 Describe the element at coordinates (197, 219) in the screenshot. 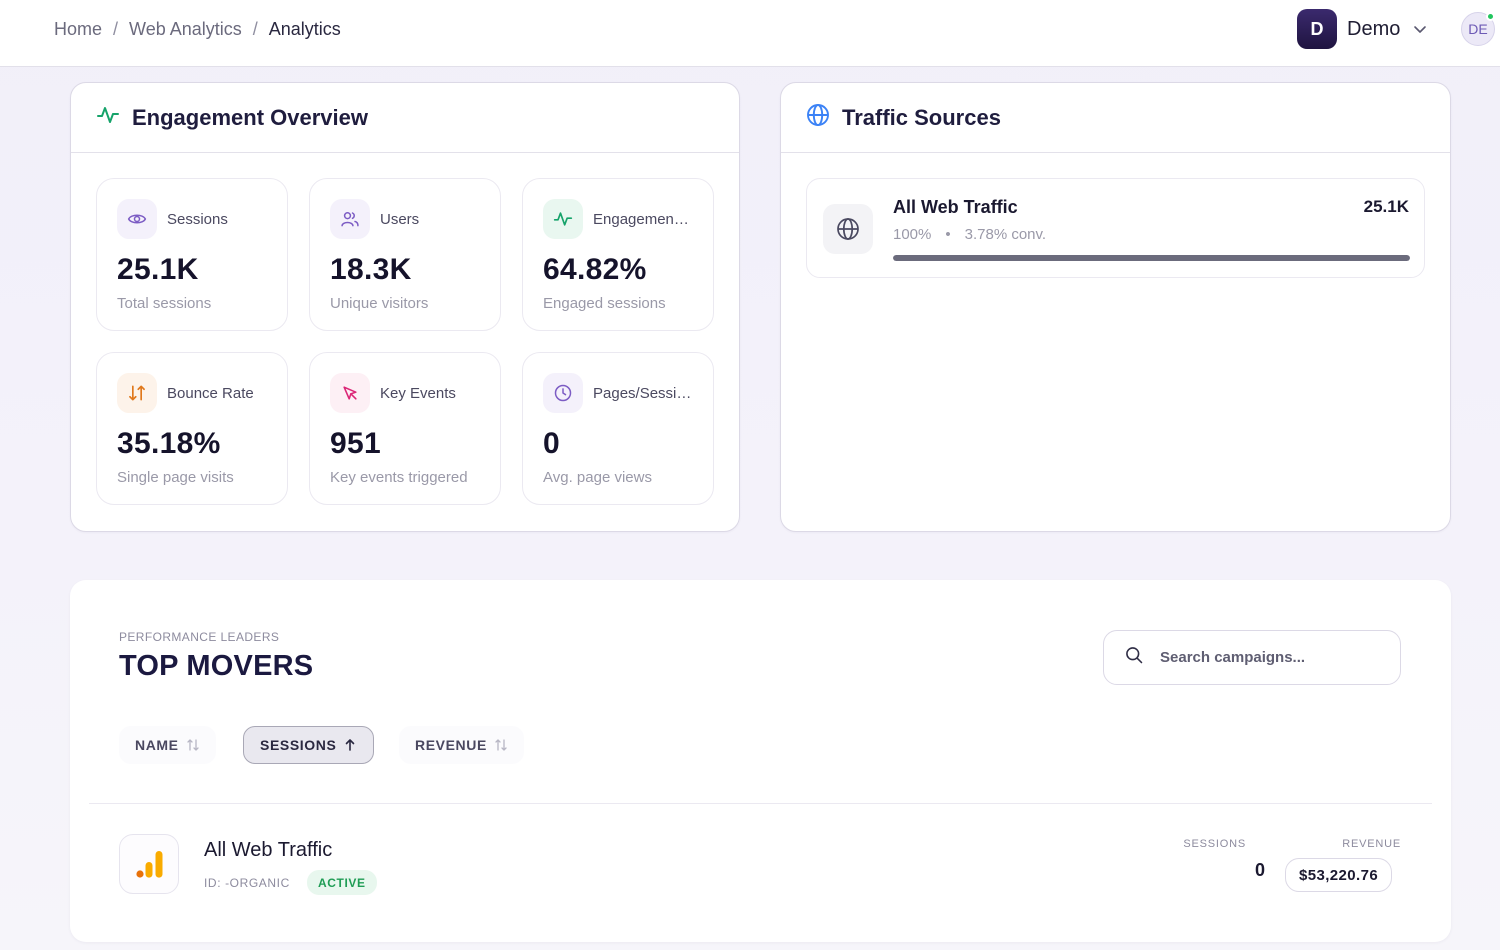

I see `metric-label: Sessions` at that location.